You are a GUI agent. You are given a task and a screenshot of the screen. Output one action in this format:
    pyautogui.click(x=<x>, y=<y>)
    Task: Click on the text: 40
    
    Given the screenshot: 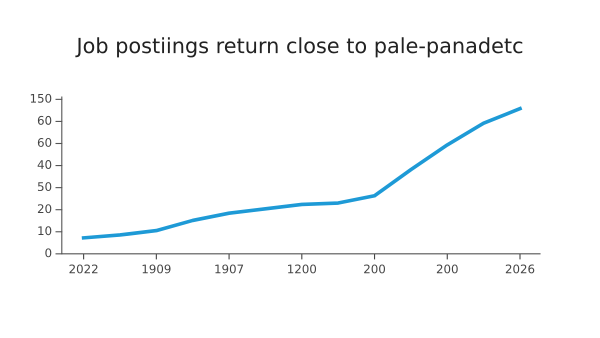 What is the action you would take?
    pyautogui.click(x=45, y=164)
    